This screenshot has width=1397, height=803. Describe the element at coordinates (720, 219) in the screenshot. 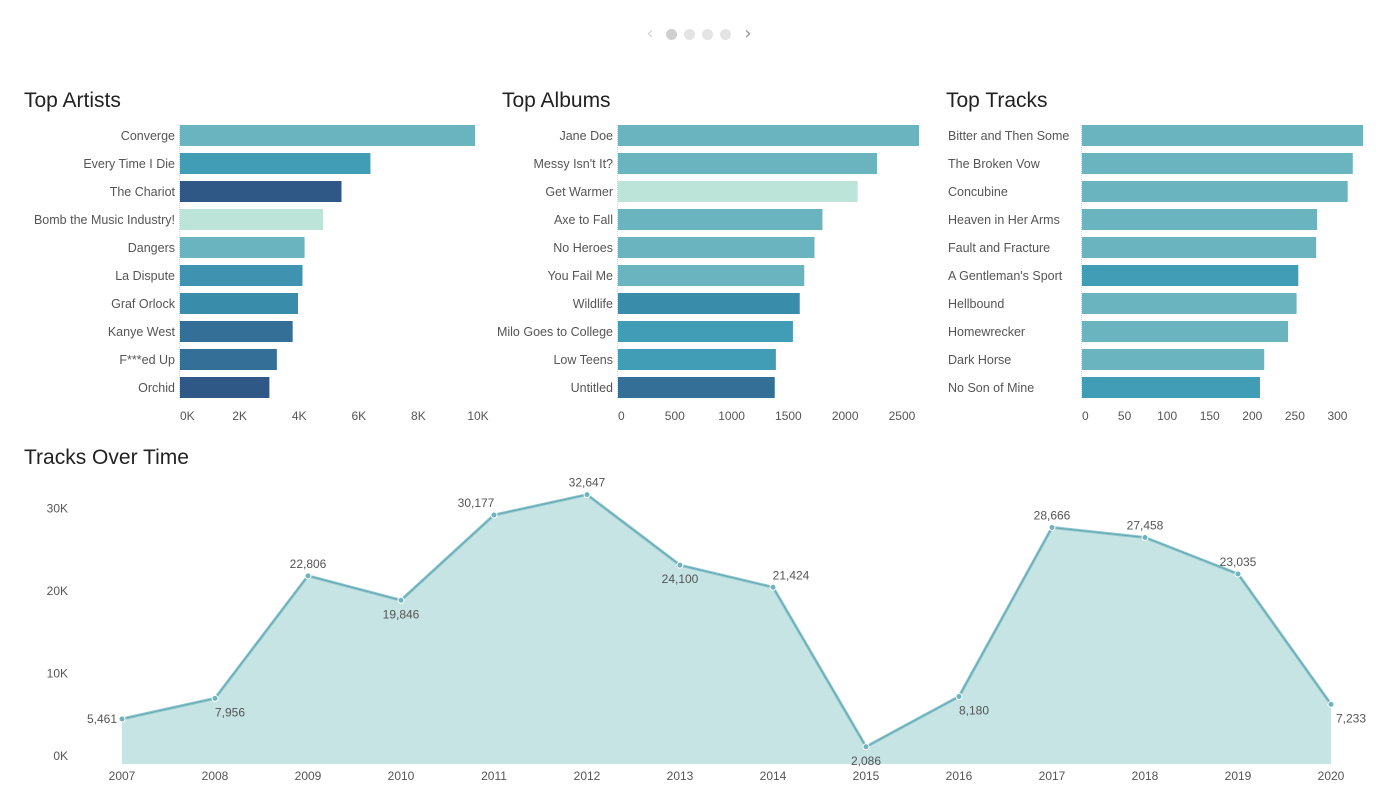

I see `albums-bar-axe-to-fall` at that location.